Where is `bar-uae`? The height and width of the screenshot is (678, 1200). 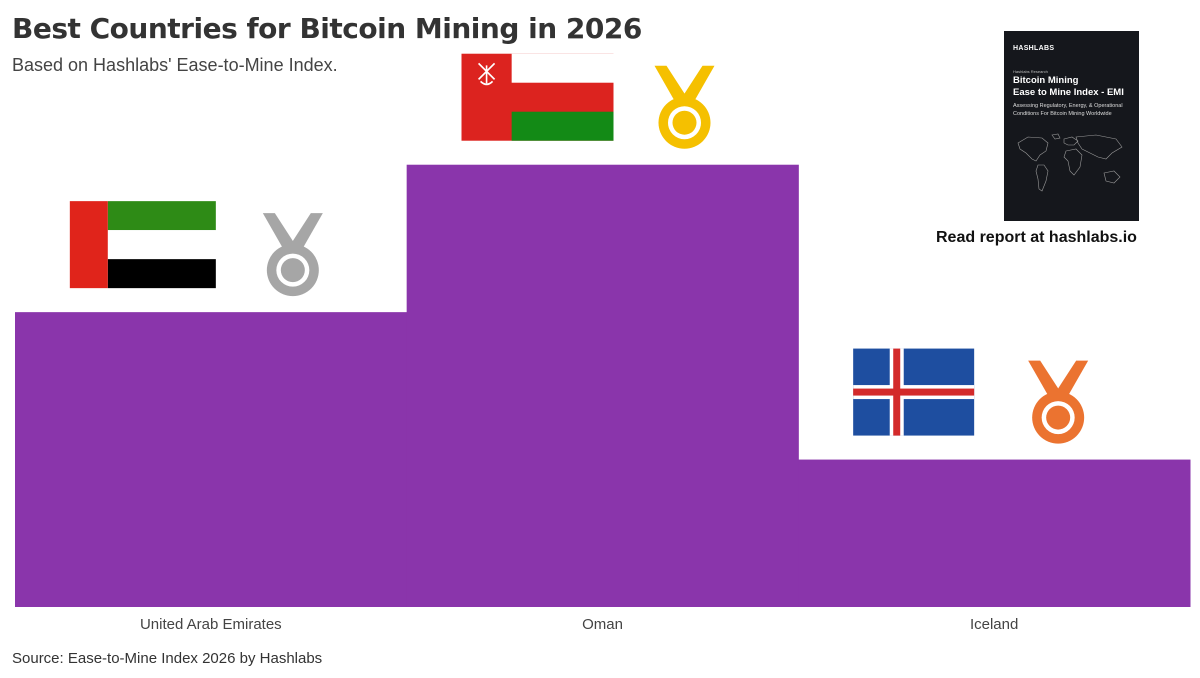 bar-uae is located at coordinates (211, 459).